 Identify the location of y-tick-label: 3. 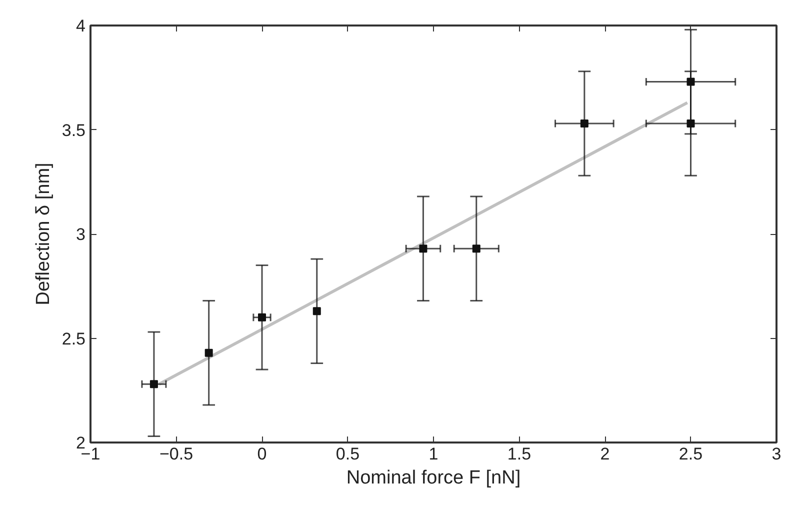
(81, 234).